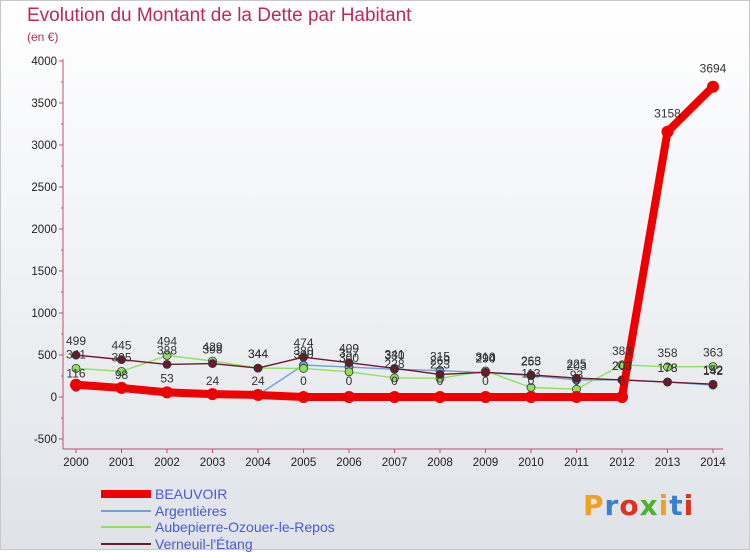 The height and width of the screenshot is (552, 750). I want to click on data-label-zero-7: 0, so click(394, 381).